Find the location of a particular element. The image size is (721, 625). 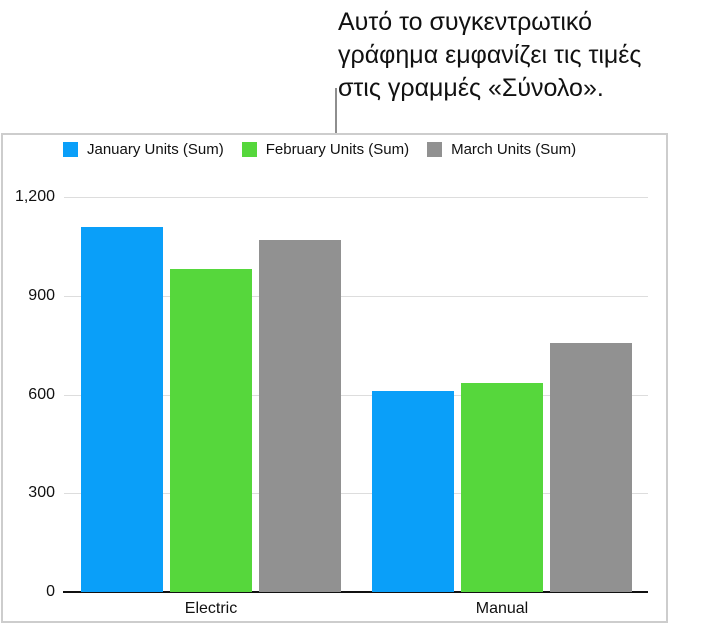

legend-item: March Units (Sum) is located at coordinates (501, 149).